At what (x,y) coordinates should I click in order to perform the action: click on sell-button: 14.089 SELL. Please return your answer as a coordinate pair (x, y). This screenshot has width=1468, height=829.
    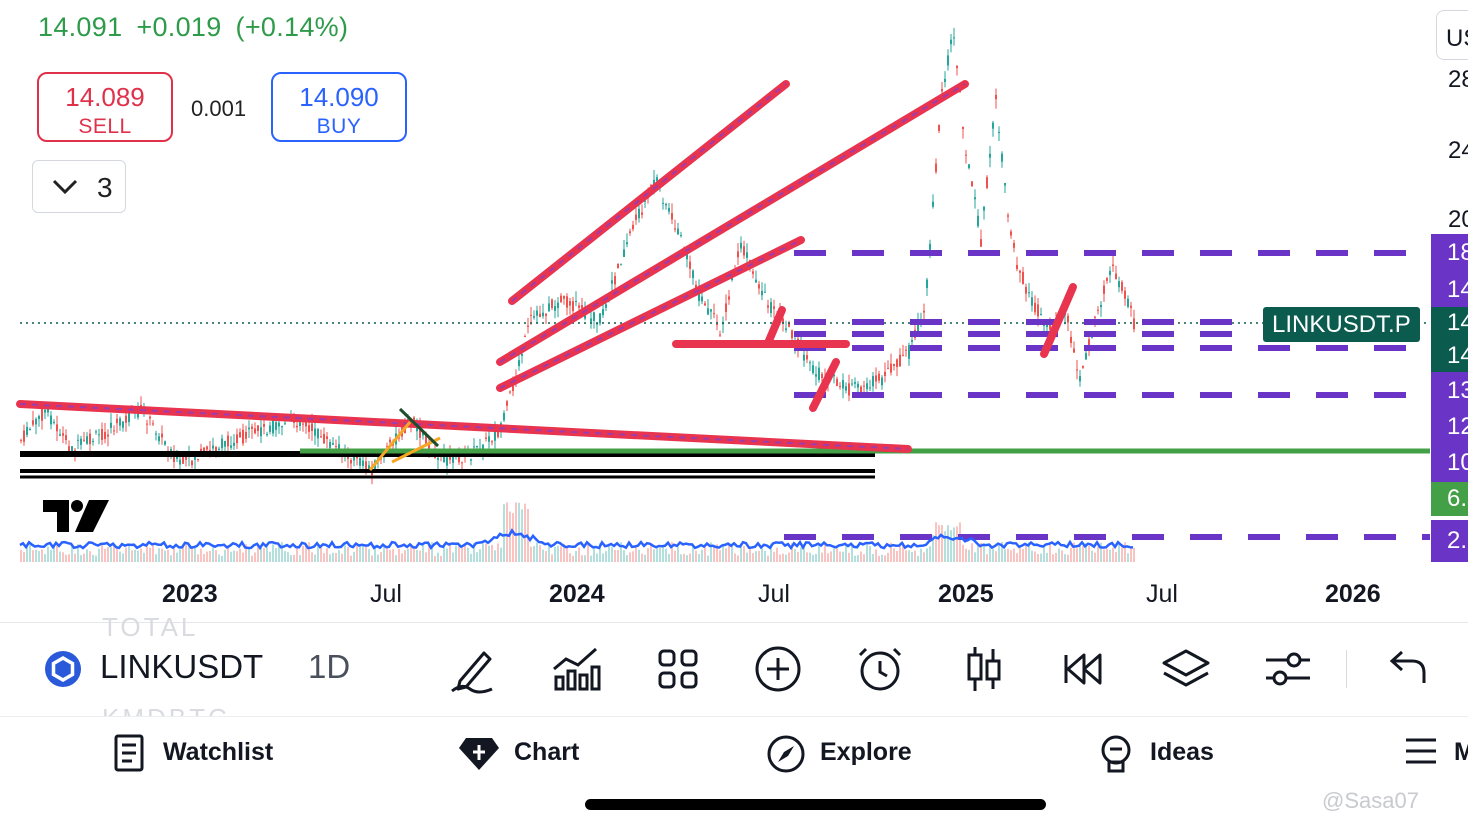
    Looking at the image, I should click on (105, 107).